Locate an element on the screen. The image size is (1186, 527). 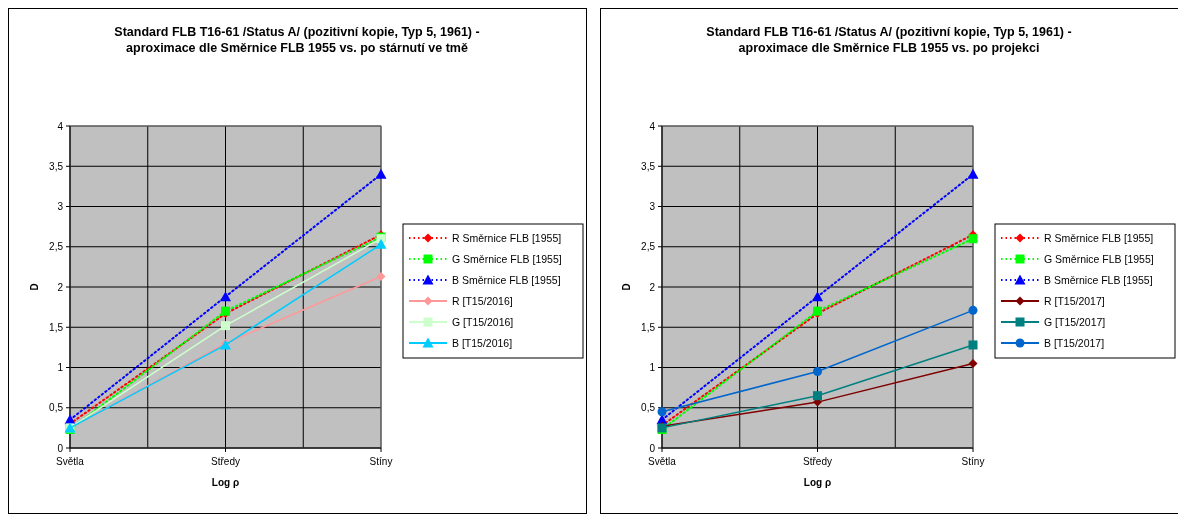
legend-label: R [T15/2017] is located at coordinates (1074, 301).